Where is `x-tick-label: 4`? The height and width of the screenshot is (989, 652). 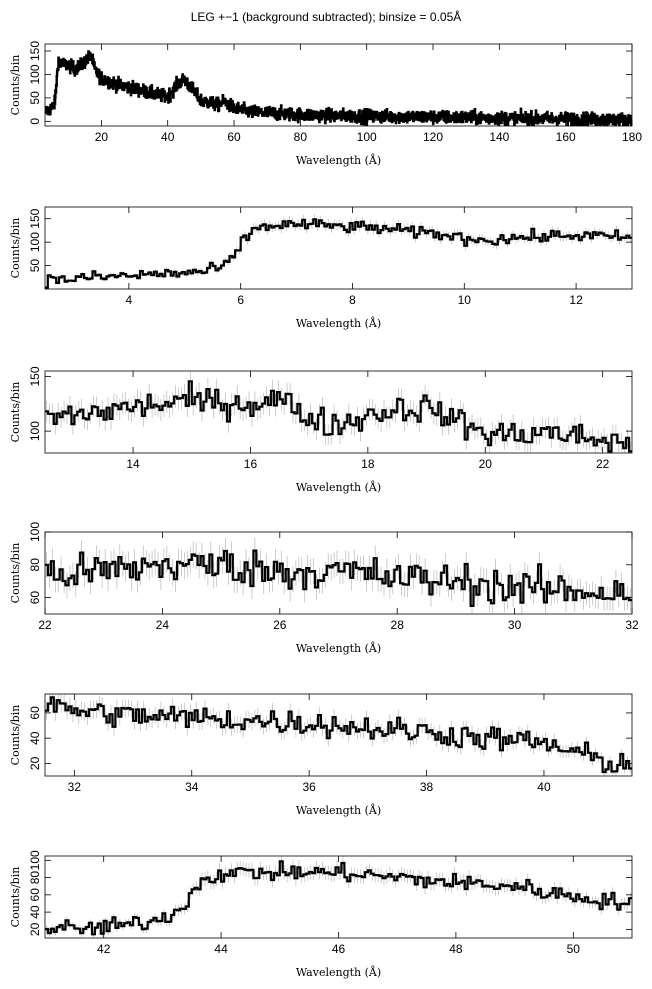 x-tick-label: 4 is located at coordinates (129, 300).